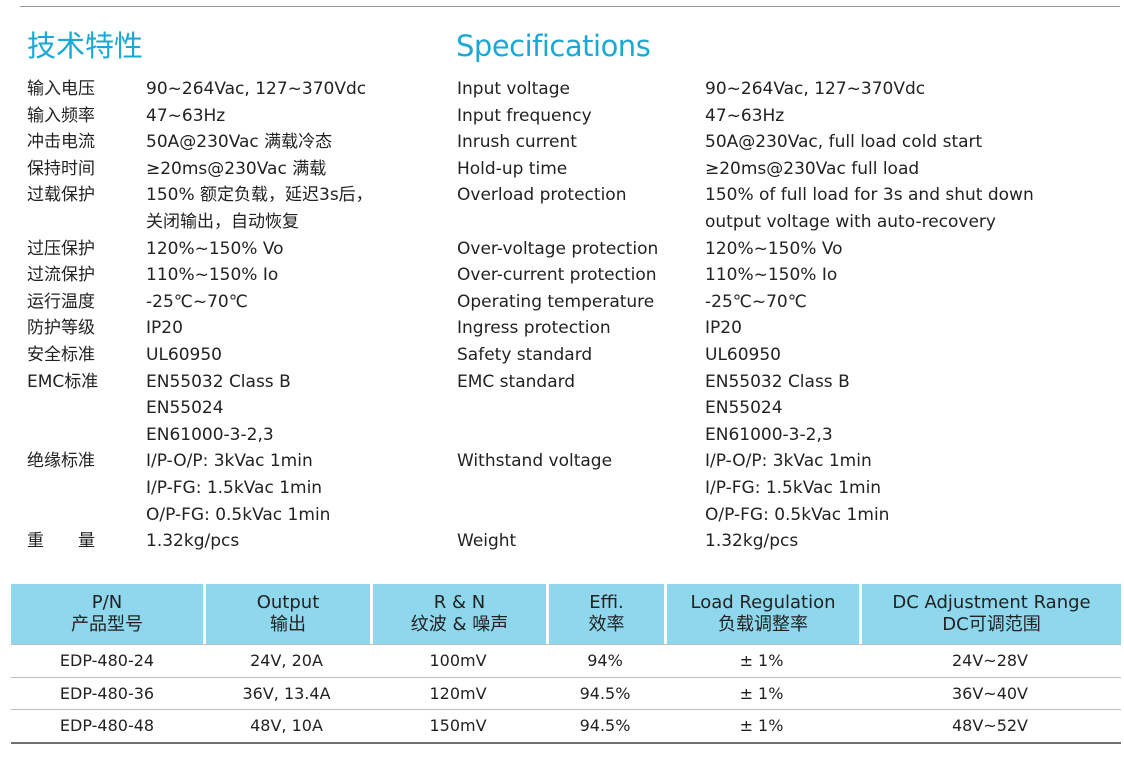 The height and width of the screenshot is (757, 1124). Describe the element at coordinates (458, 694) in the screenshot. I see `table-cell: 120mV` at that location.